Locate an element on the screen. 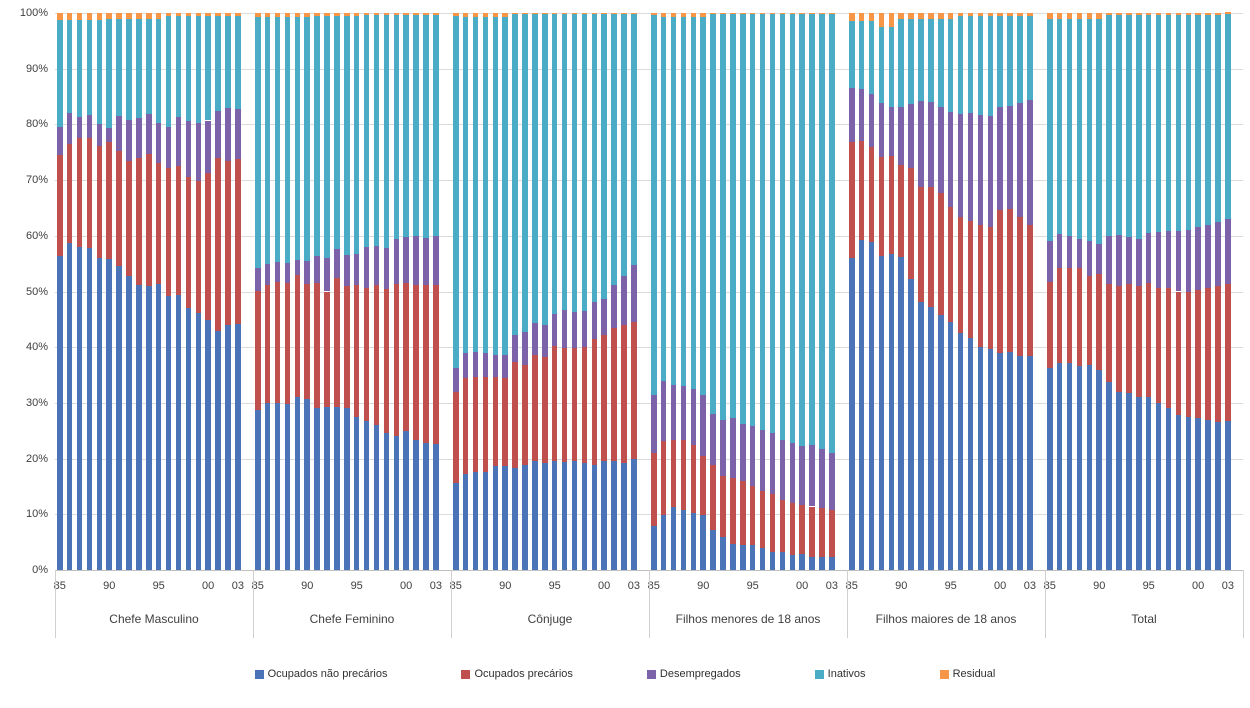  y-tick-label: 10% is located at coordinates (36, 514).